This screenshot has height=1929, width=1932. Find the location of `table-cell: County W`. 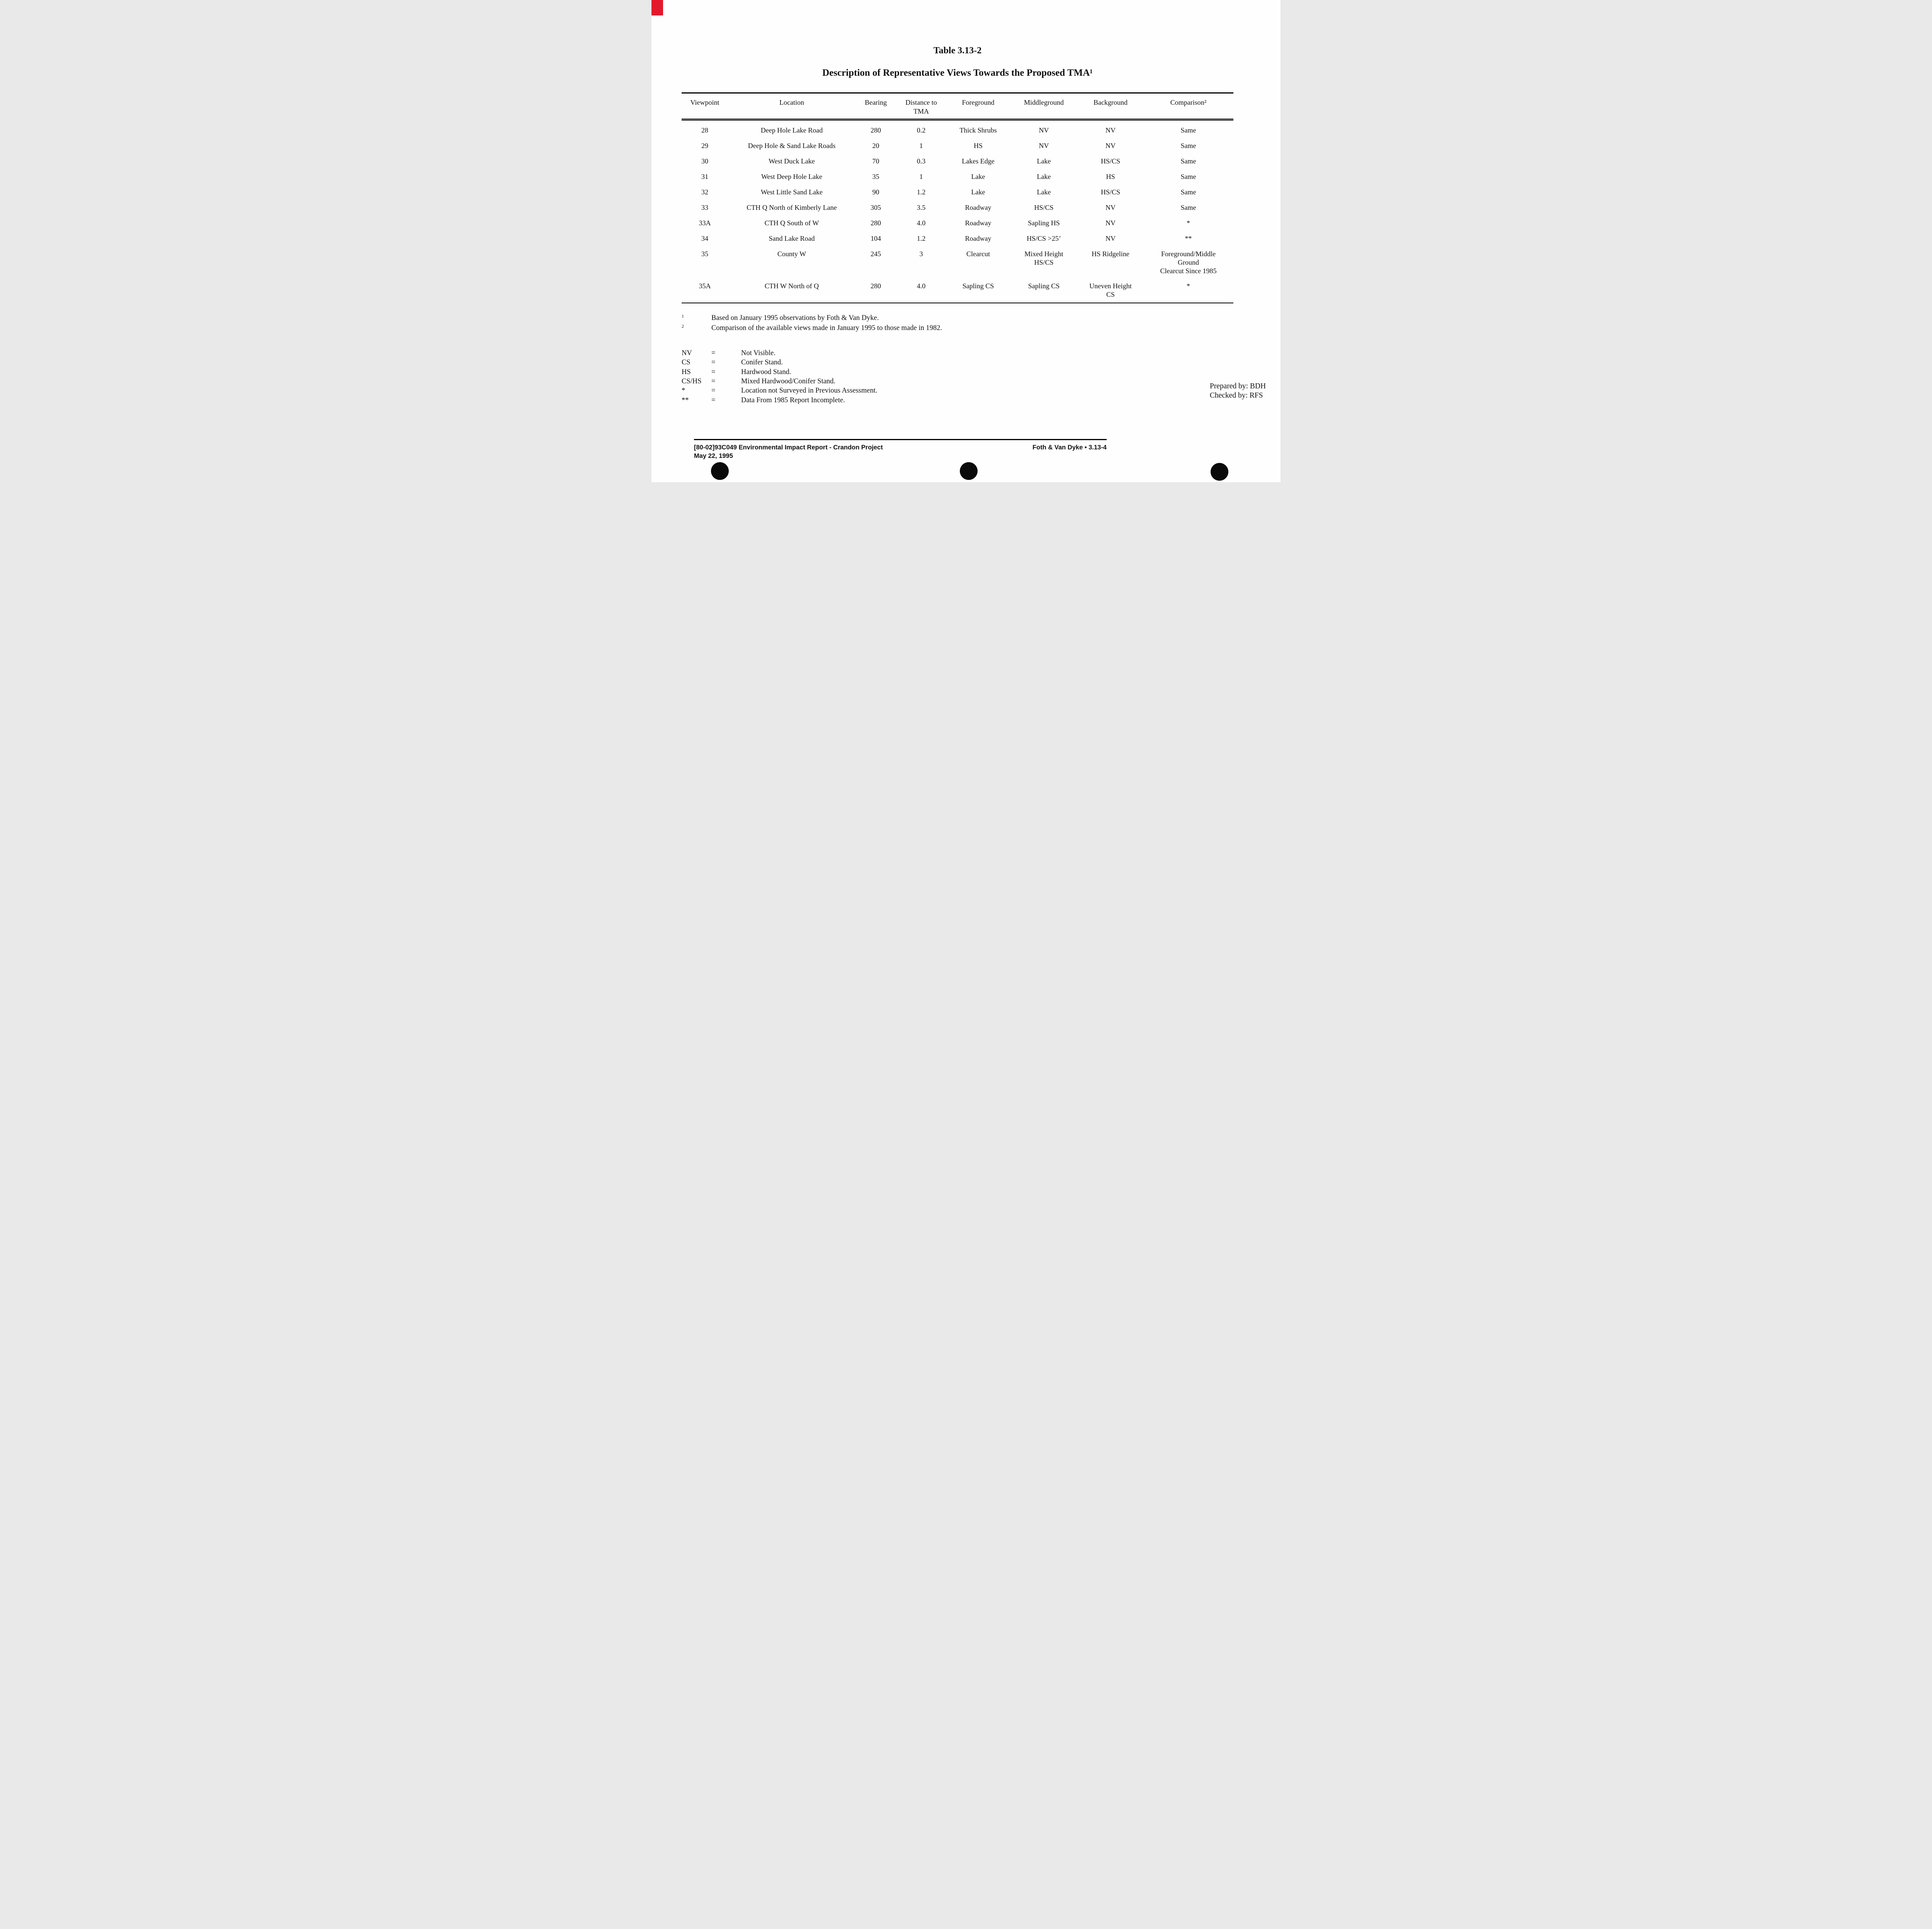

table-cell: County W is located at coordinates (792, 254).